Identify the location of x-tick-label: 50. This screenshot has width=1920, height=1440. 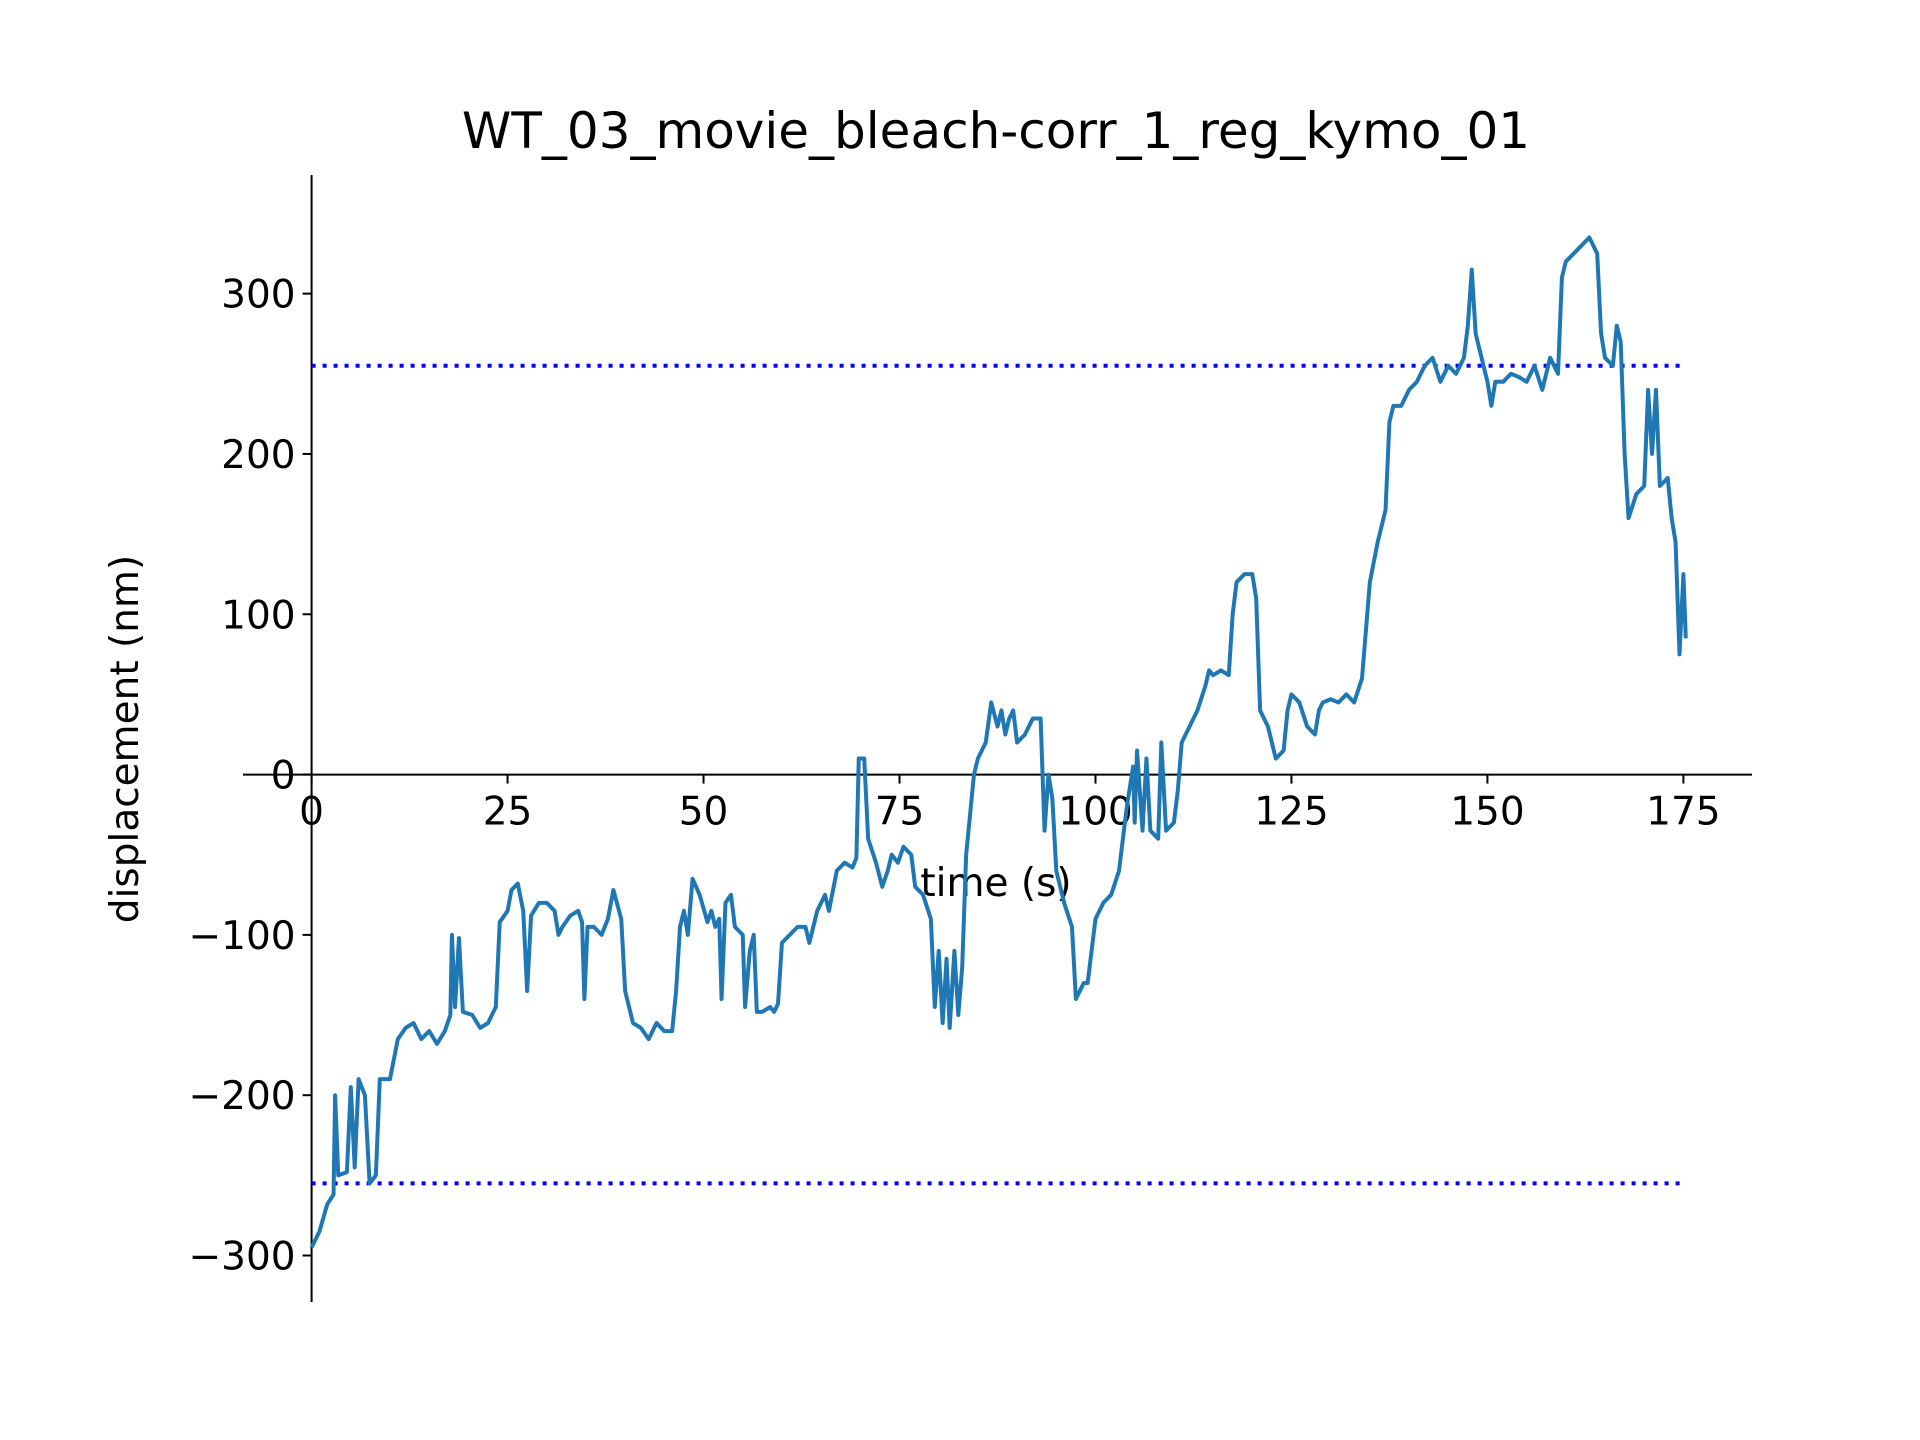
(704, 812).